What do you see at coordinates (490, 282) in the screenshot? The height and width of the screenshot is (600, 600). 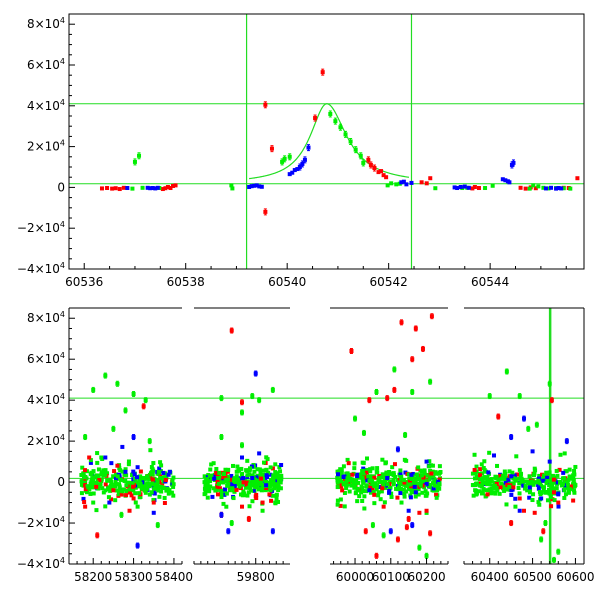 I see `x-tick-label: 60544` at bounding box center [490, 282].